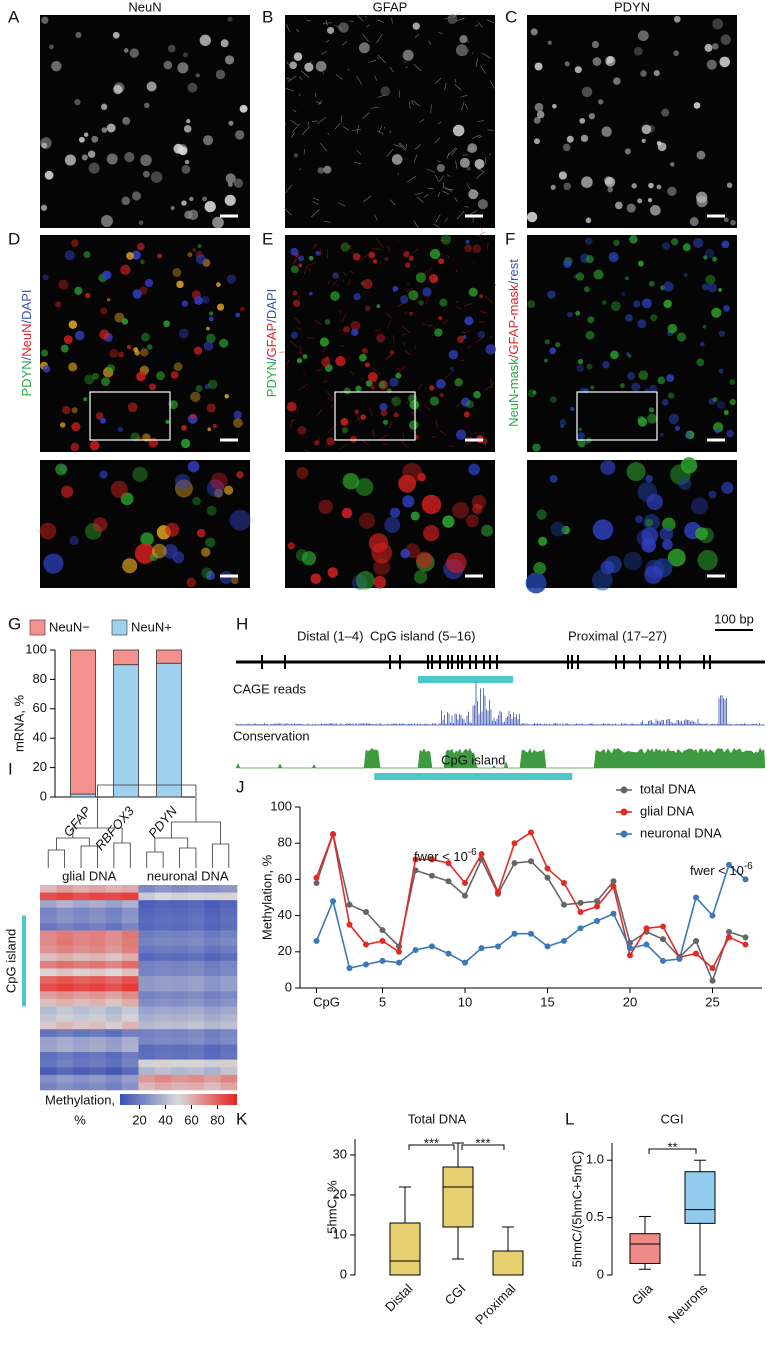  I want to click on track-label: CAGE reads, so click(269, 688).